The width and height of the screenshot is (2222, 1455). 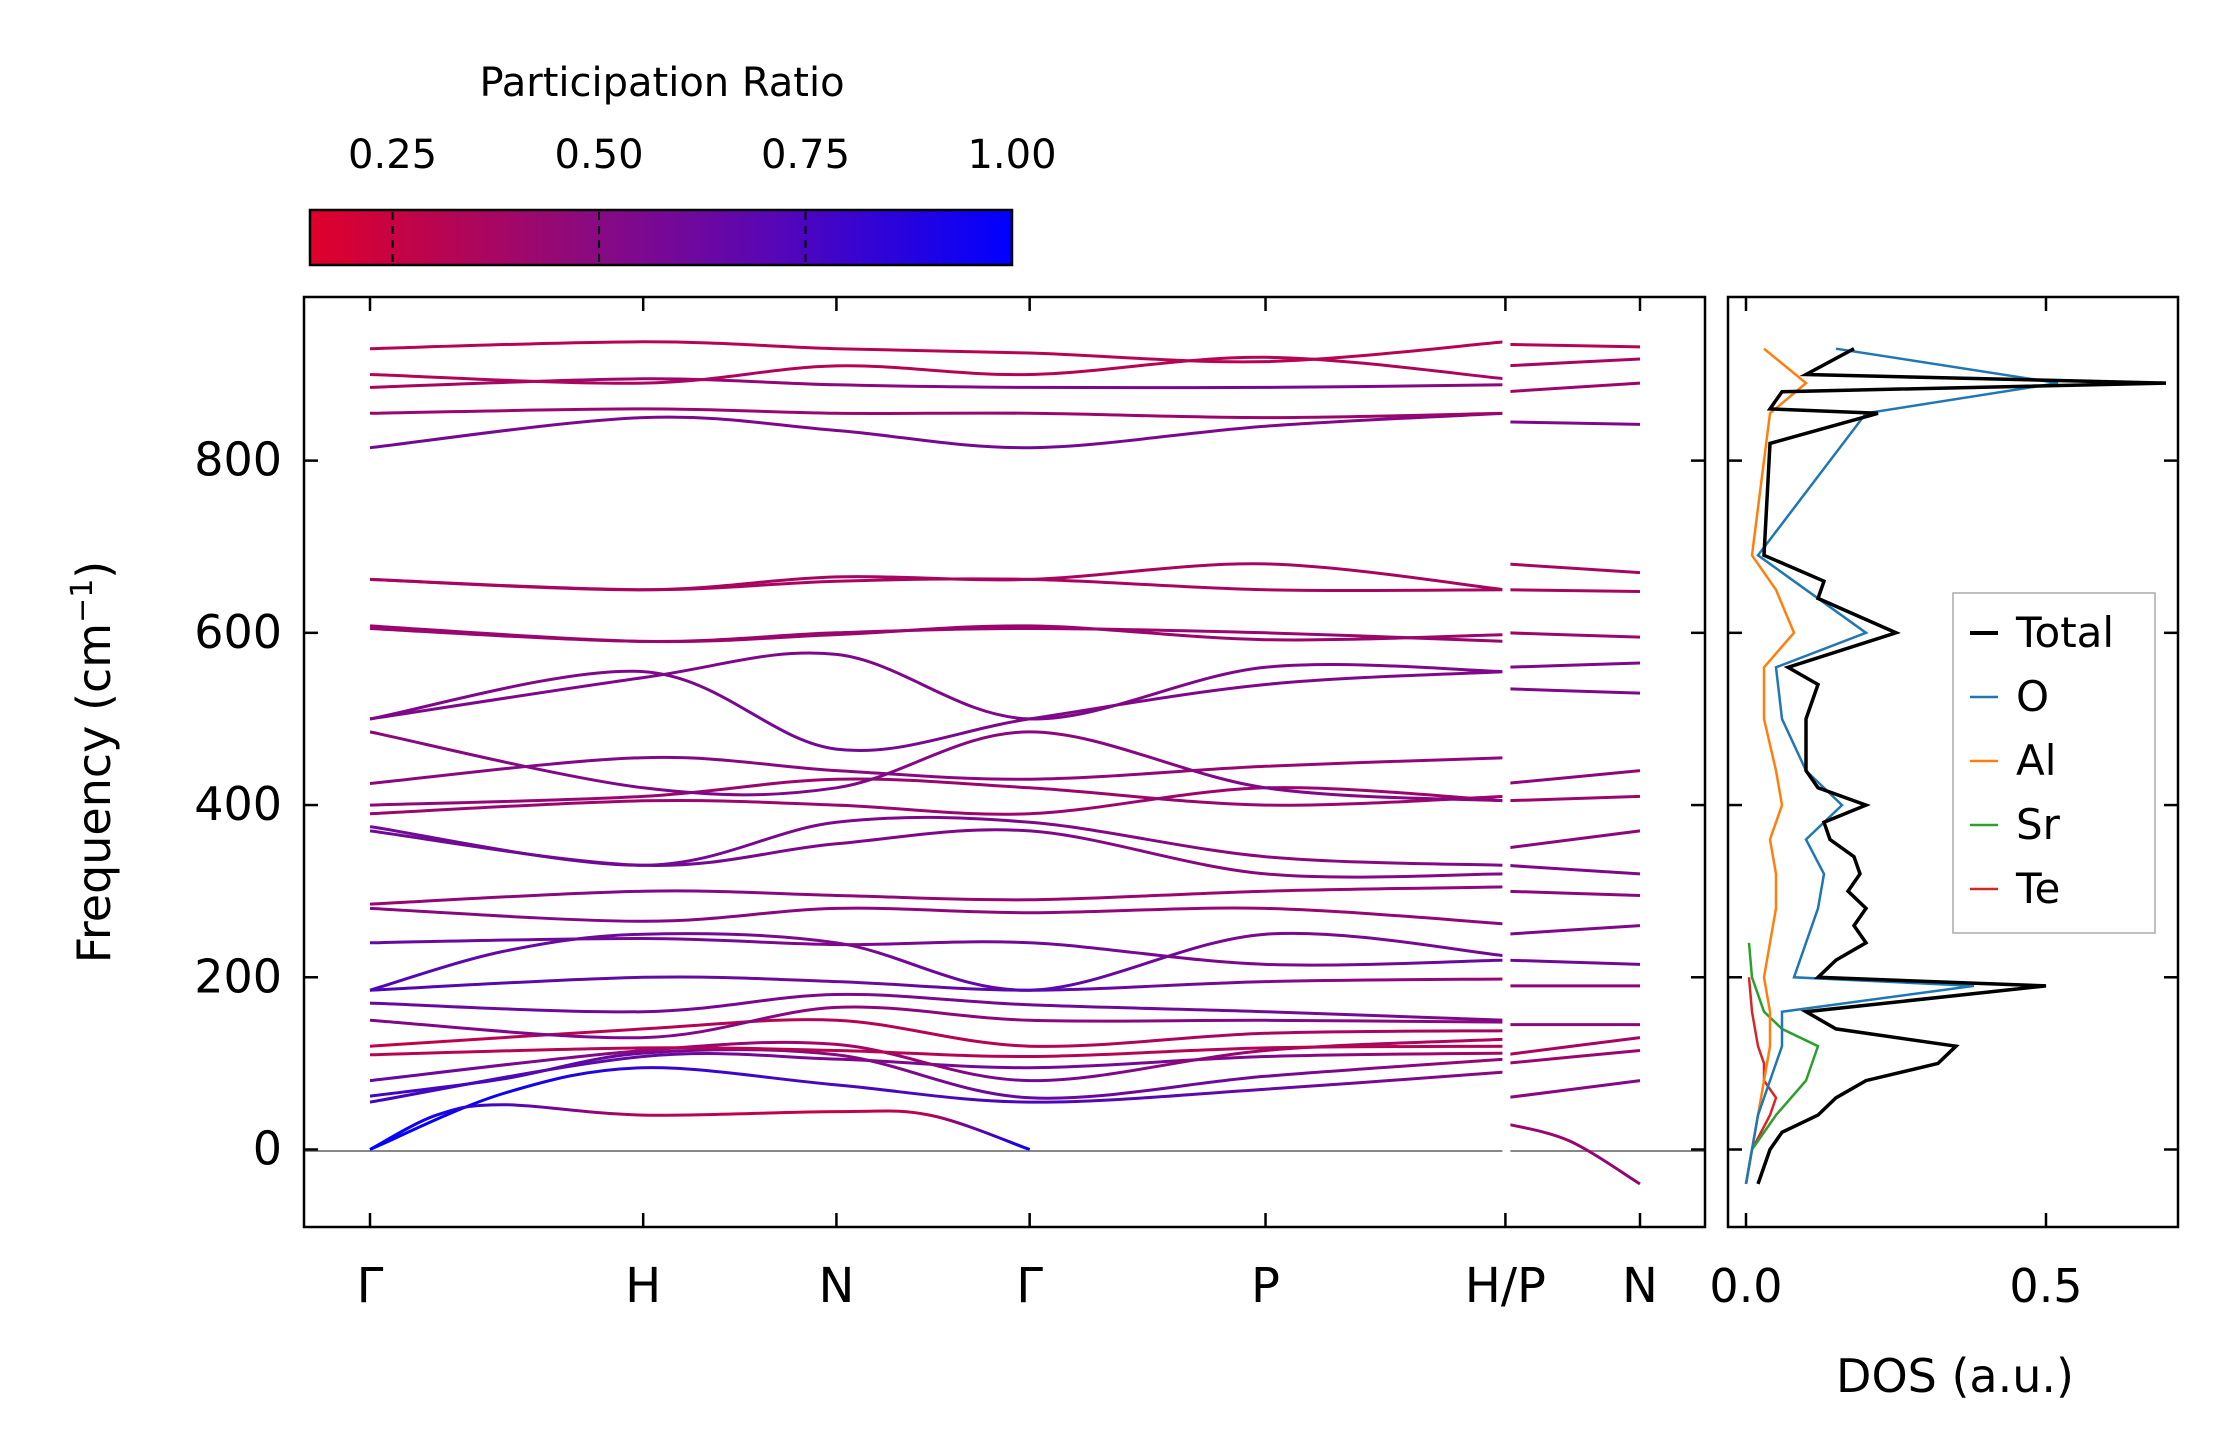 I want to click on dos-x-ticks: 0.0 0.5, so click(x=1896, y=805).